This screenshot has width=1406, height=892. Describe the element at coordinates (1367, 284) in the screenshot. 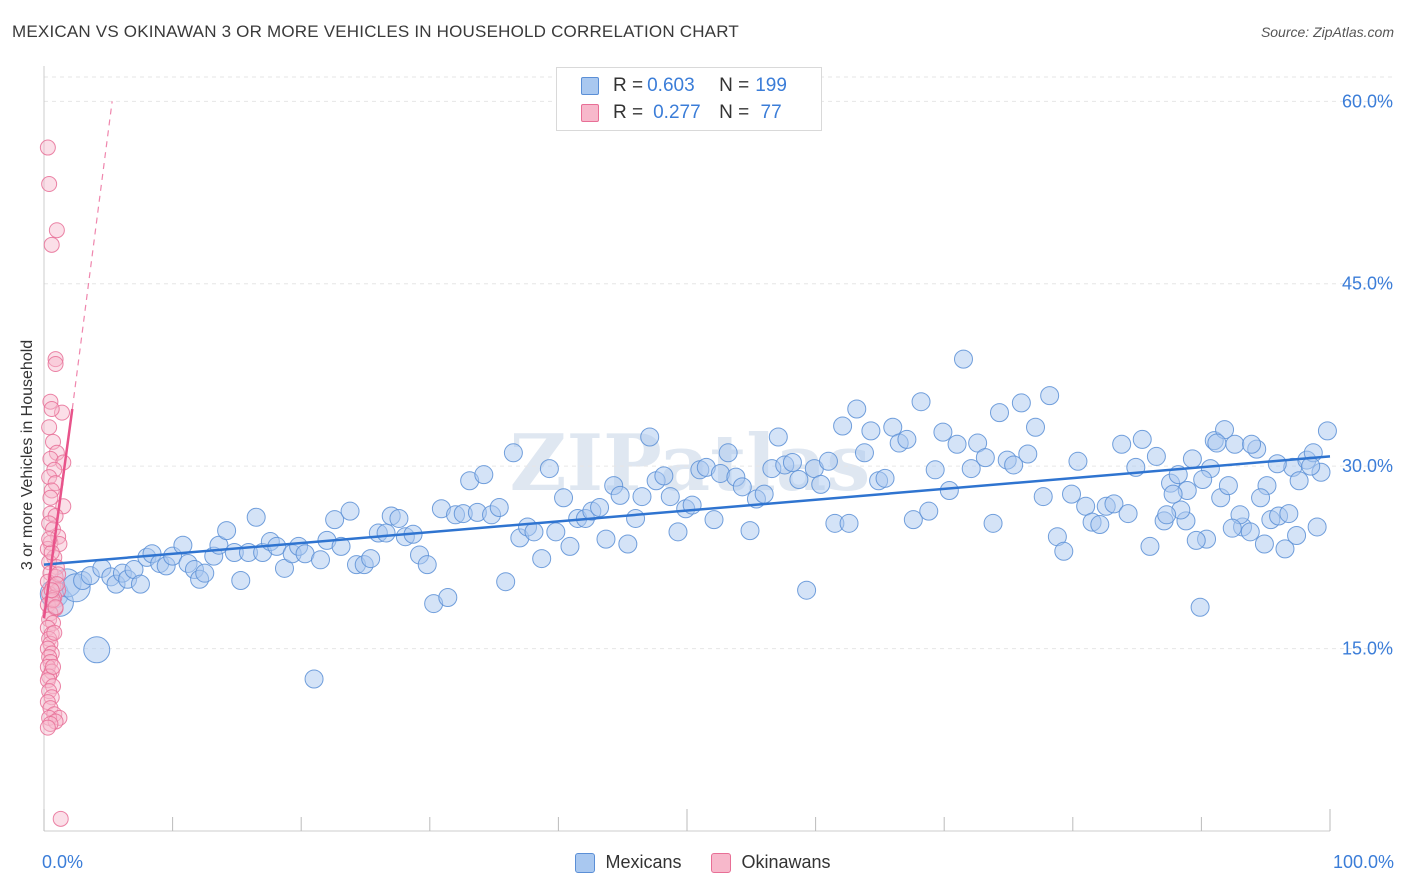

I see `y-tick-label: 45.0%` at that location.